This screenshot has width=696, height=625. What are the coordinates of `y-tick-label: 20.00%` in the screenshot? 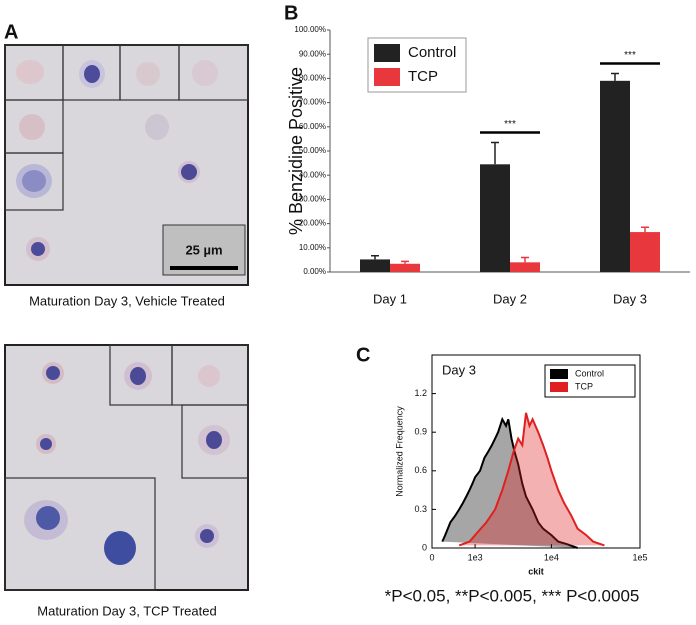 It's located at (312, 223).